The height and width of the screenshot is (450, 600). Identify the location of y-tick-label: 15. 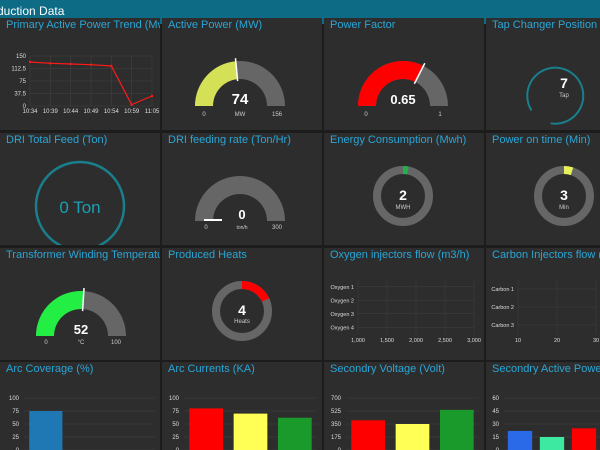
(495, 438).